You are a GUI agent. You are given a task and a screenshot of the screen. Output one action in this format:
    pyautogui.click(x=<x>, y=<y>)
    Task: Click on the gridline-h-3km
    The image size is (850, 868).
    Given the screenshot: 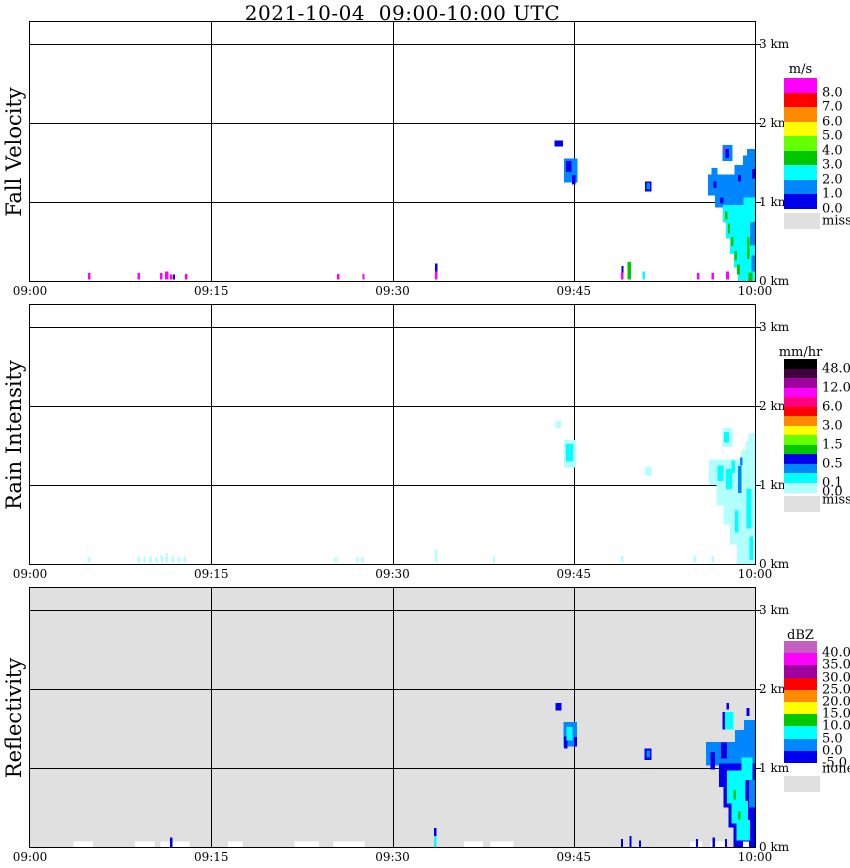 What is the action you would take?
    pyautogui.click(x=392, y=610)
    